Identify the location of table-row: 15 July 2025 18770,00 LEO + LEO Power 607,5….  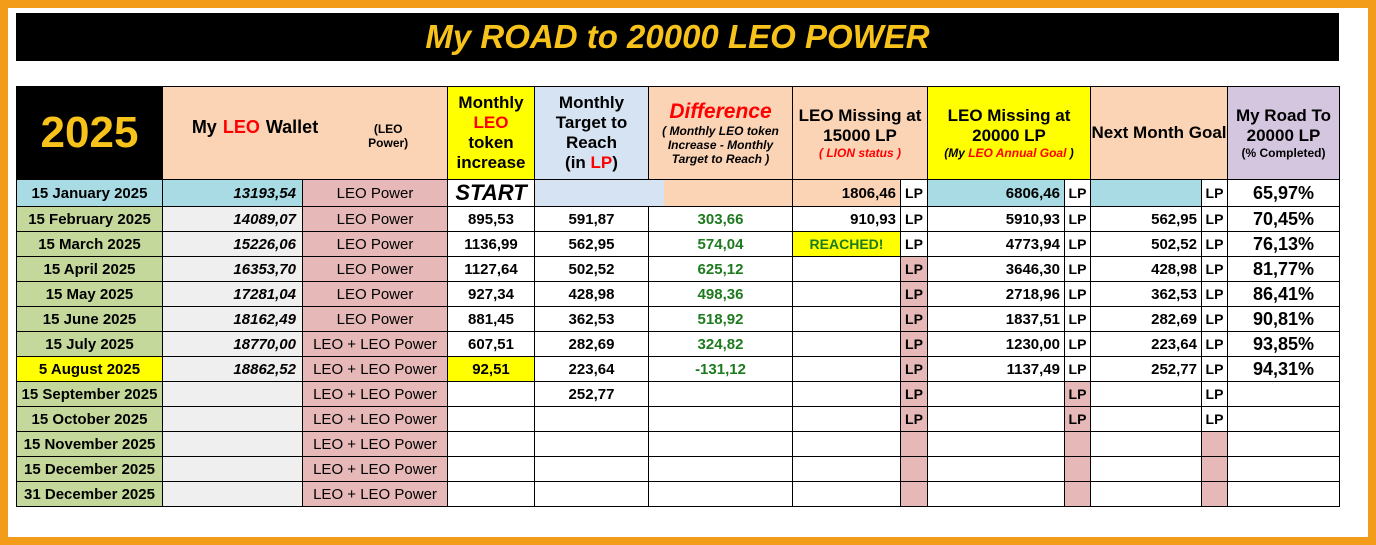
(678, 344).